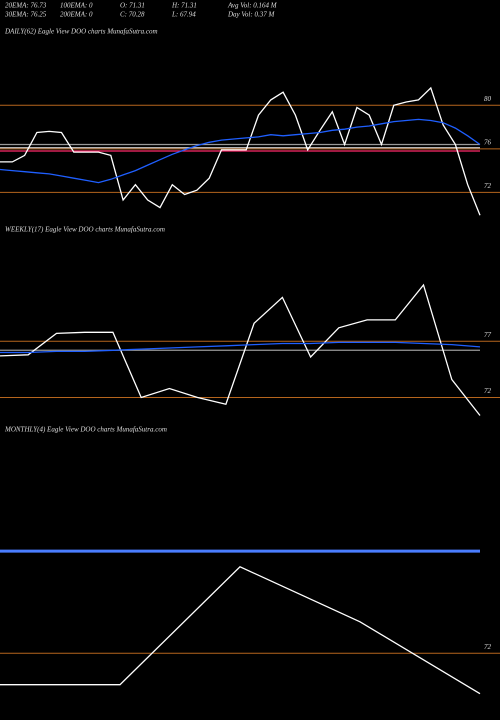  Describe the element at coordinates (132, 6) in the screenshot. I see `header-stat: O: 71.31` at that location.